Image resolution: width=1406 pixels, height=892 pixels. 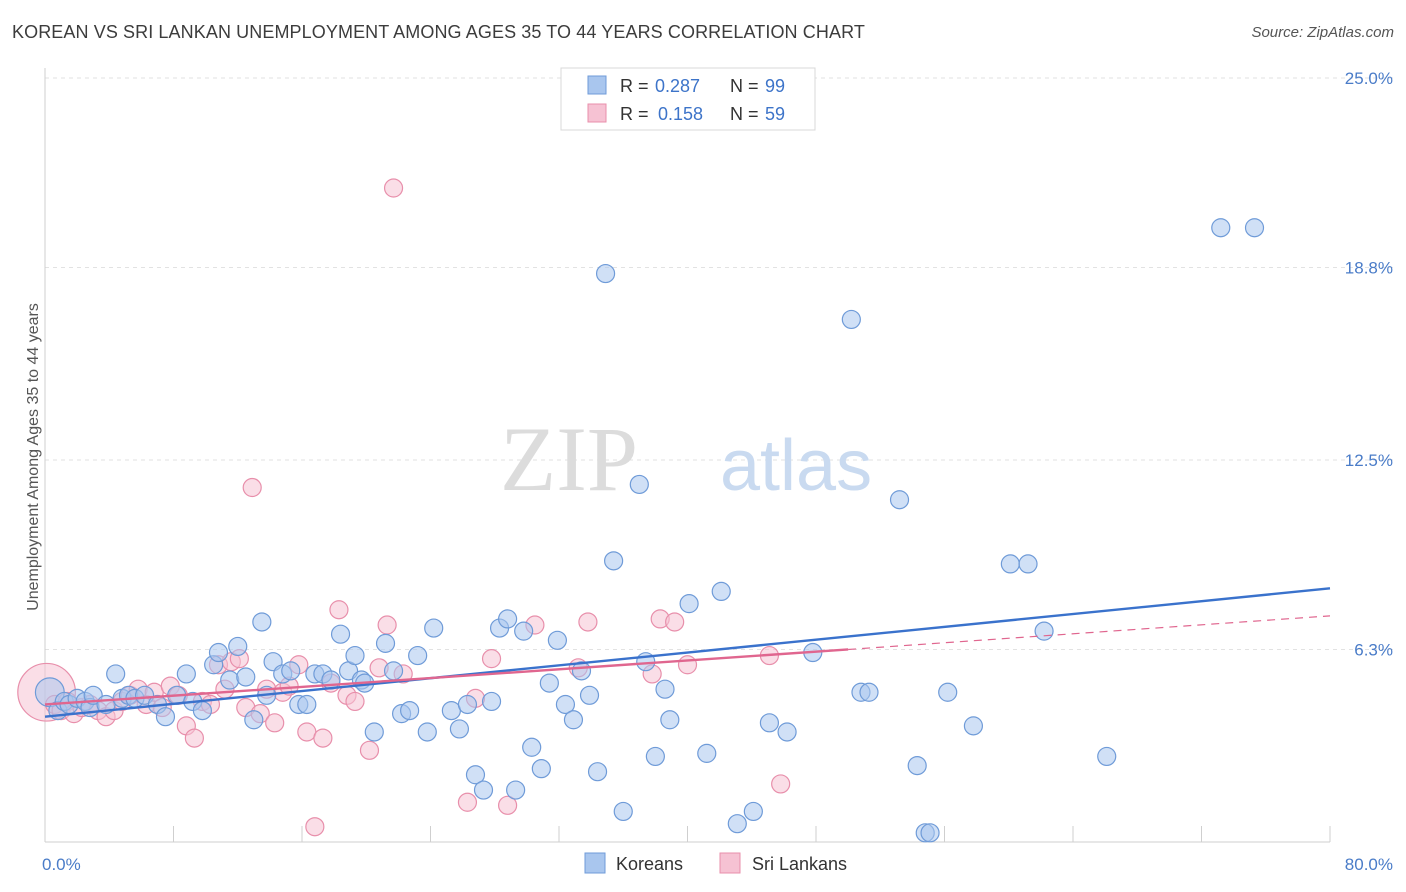 What do you see at coordinates (799, 864) in the screenshot?
I see `series-legend-sri-lankans: Sri Lankans` at bounding box center [799, 864].